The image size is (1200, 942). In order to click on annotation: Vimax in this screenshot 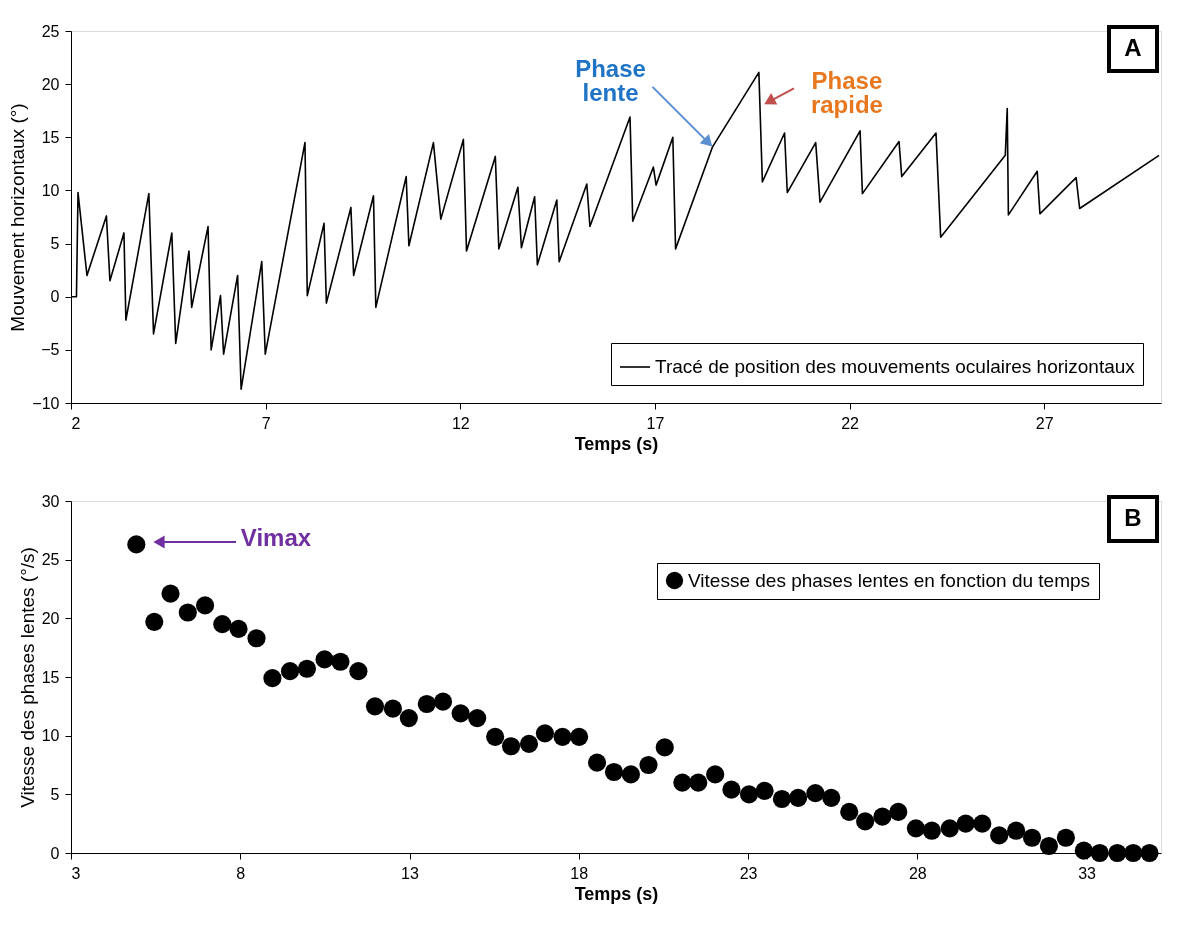, I will do `click(276, 537)`.